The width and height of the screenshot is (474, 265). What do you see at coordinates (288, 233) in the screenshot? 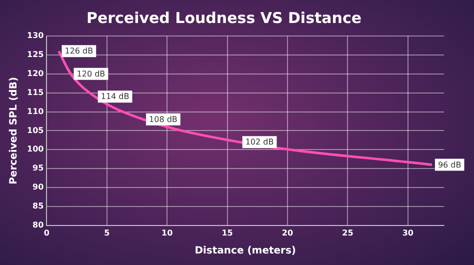
I see `x-tick-label: 20` at bounding box center [288, 233].